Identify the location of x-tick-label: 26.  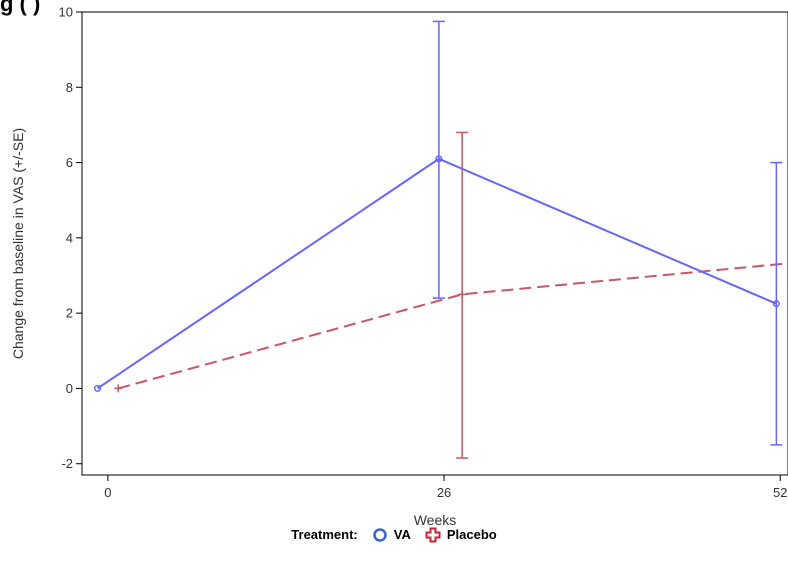
(444, 492).